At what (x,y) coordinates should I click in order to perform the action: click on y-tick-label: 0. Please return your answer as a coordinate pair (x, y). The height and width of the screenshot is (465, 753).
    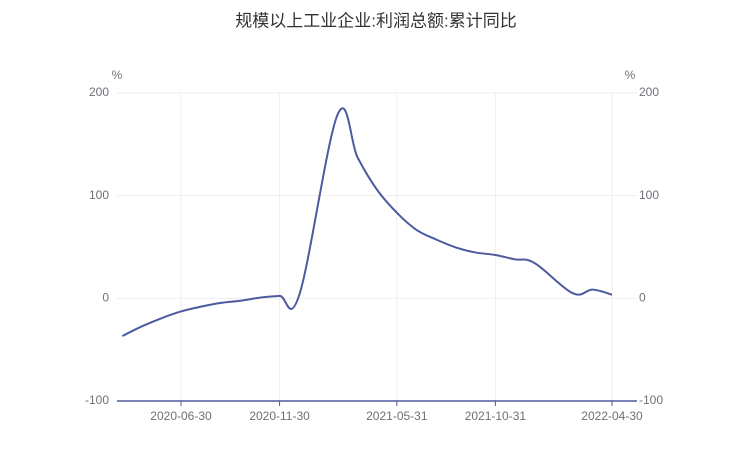
    Looking at the image, I should click on (105, 298).